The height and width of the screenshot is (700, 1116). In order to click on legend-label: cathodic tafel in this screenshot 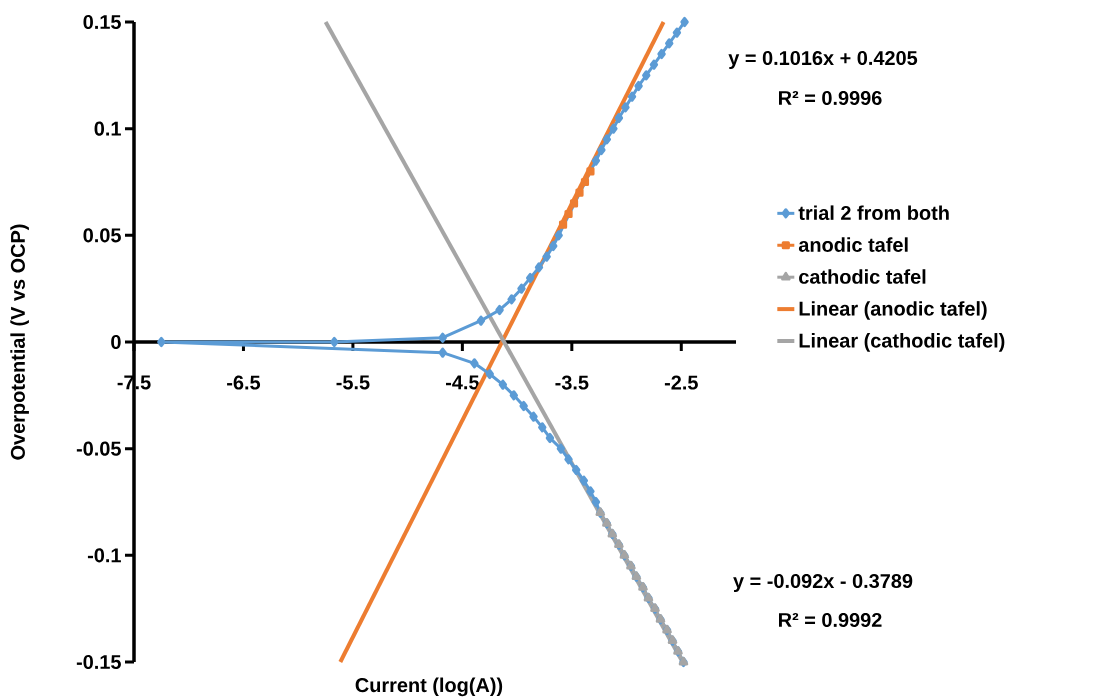, I will do `click(862, 276)`.